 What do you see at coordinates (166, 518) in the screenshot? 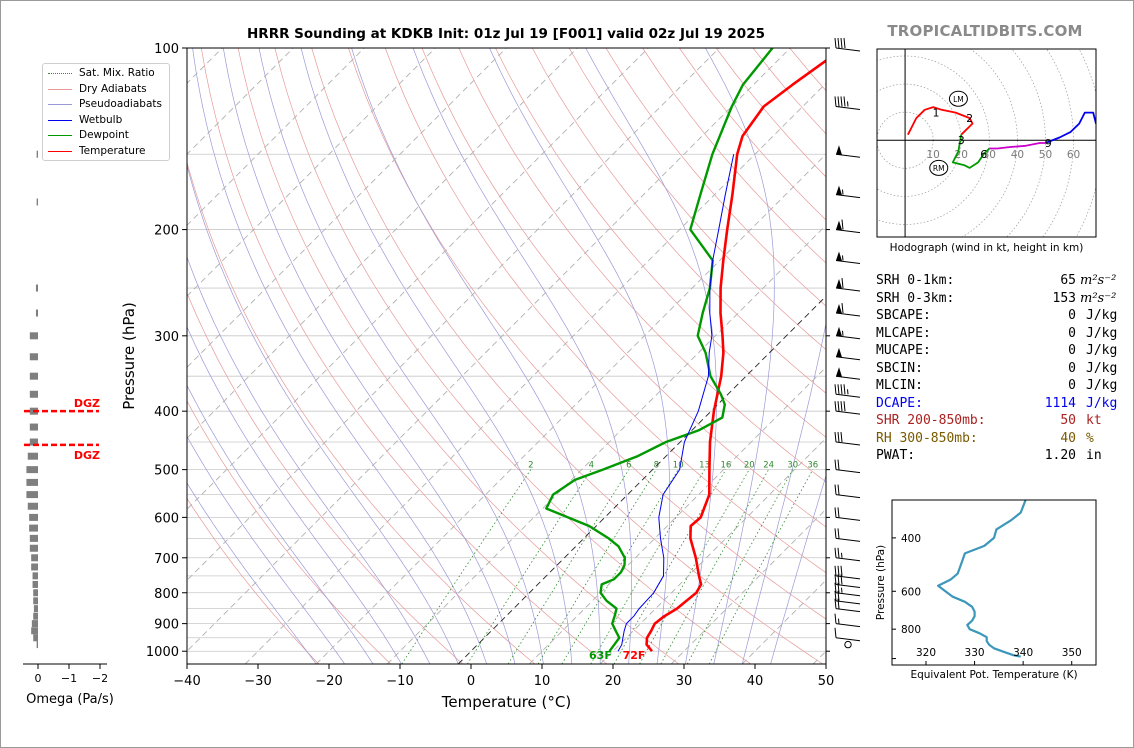
I see `y-tick-label: 600` at bounding box center [166, 518].